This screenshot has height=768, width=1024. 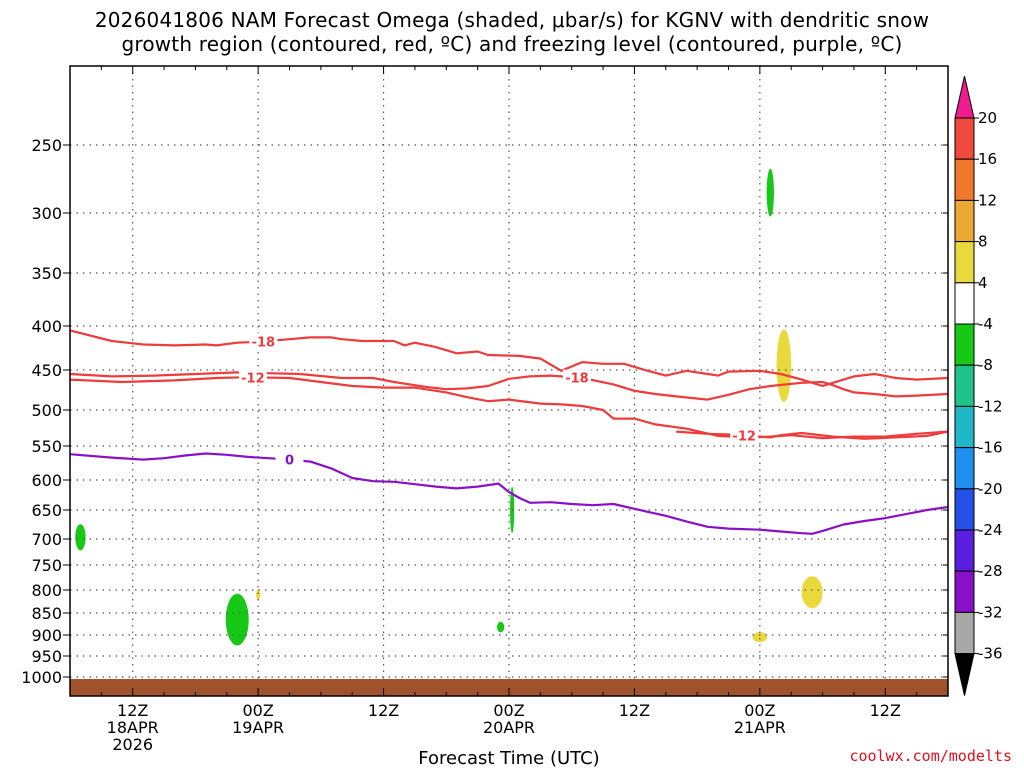 I want to click on colorbar-label: 12, so click(x=987, y=200).